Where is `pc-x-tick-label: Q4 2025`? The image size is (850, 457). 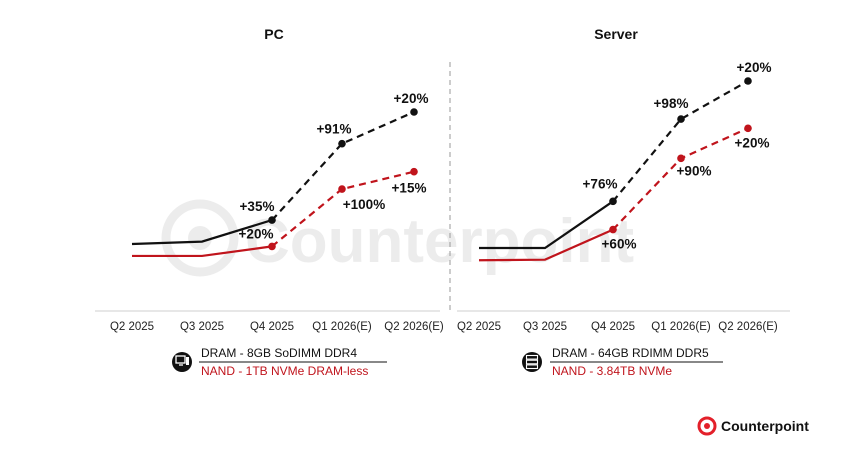 pc-x-tick-label: Q4 2025 is located at coordinates (272, 327).